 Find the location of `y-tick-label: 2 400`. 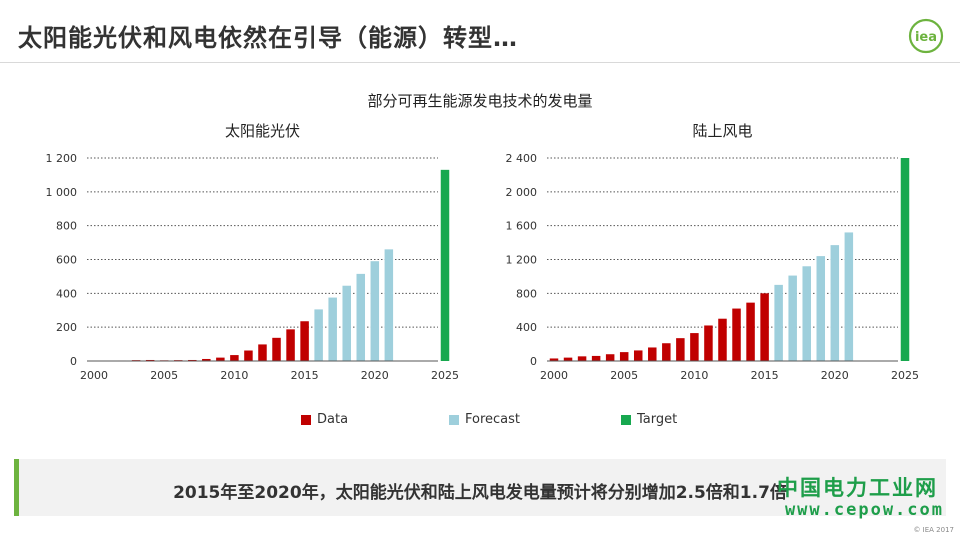

y-tick-label: 2 400 is located at coordinates (522, 158).